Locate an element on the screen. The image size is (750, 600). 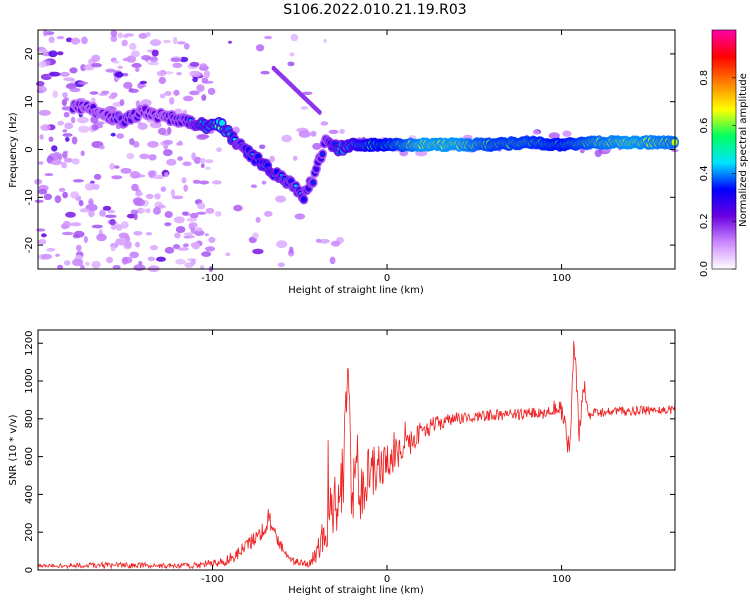
colorbar-ticks: 0.0 0.2 0.4 0.6 0.8 is located at coordinates (717, 173).